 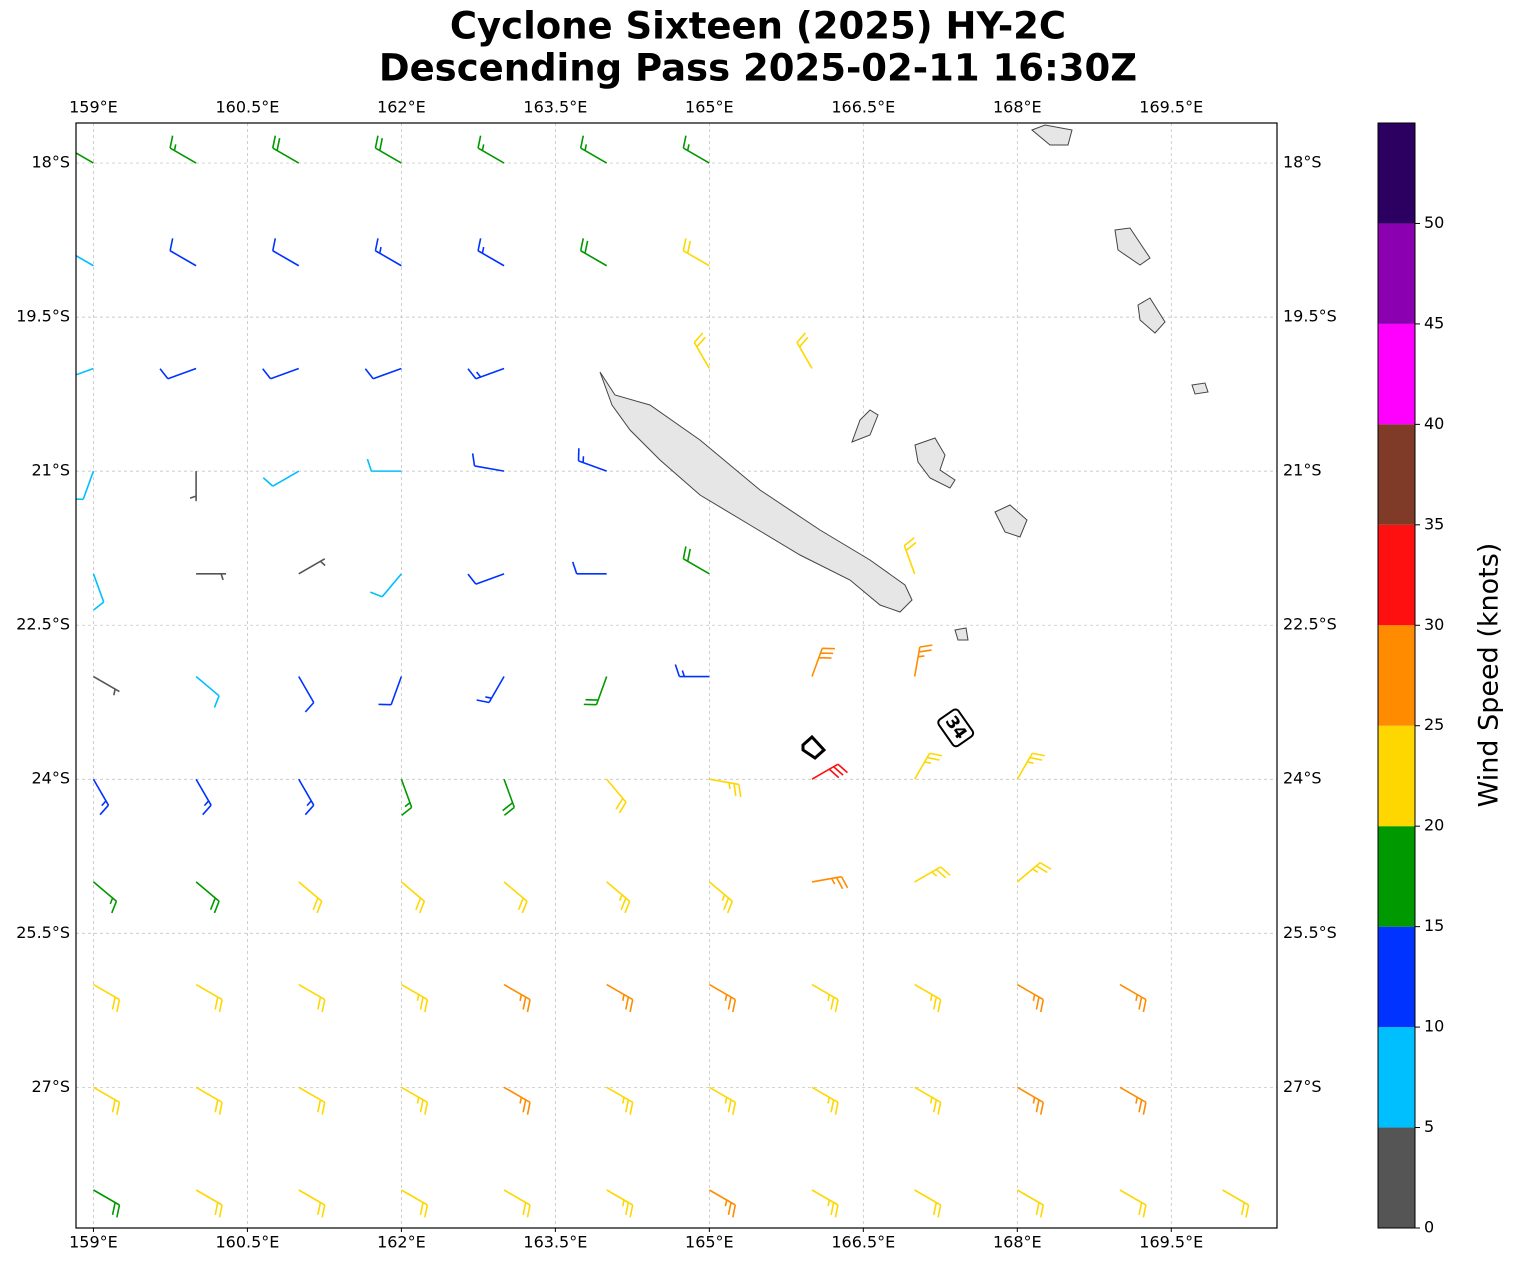 I want to click on colorbar-tick-label: 15, so click(x=1434, y=925).